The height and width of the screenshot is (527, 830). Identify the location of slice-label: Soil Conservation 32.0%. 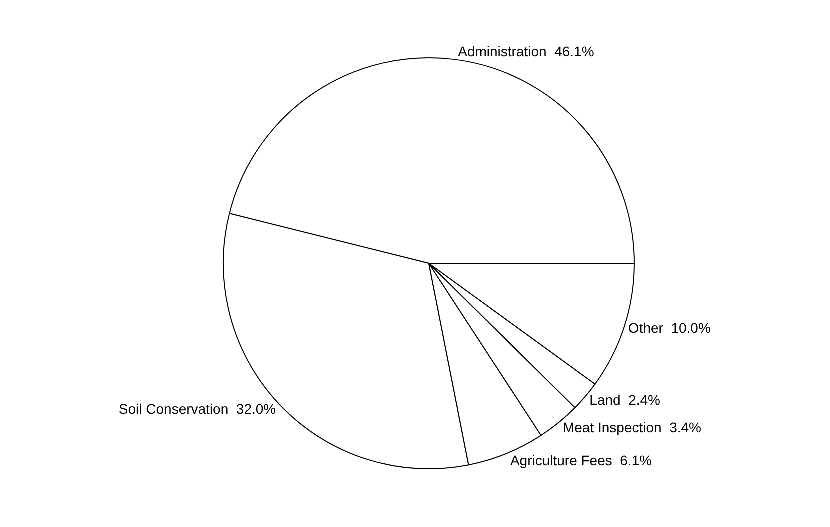
(197, 408).